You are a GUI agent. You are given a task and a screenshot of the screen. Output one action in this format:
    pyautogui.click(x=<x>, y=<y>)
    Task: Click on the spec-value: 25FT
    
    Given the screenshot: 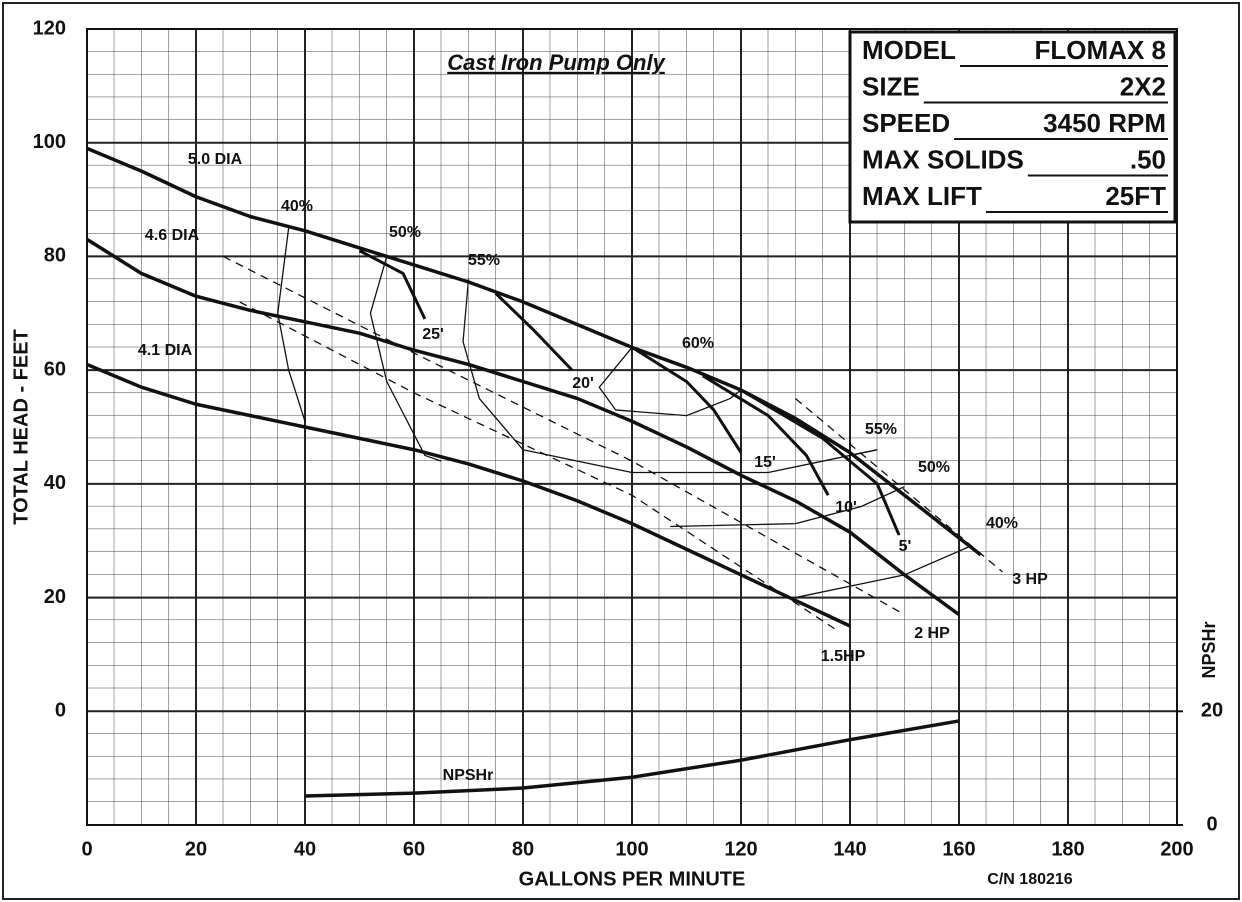 What is the action you would take?
    pyautogui.click(x=1135, y=196)
    